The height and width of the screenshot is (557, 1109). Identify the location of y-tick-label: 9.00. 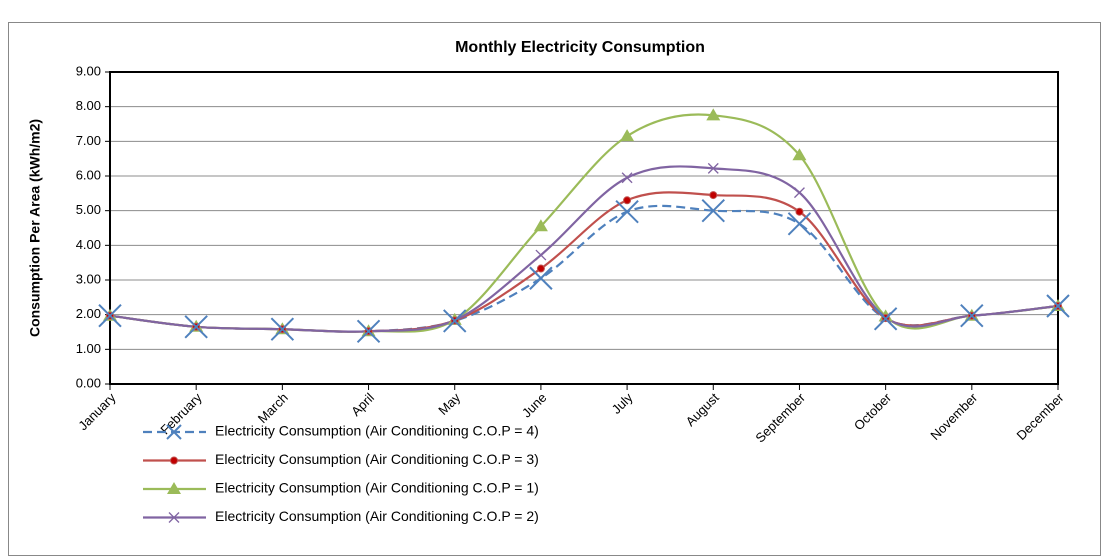
(88, 70).